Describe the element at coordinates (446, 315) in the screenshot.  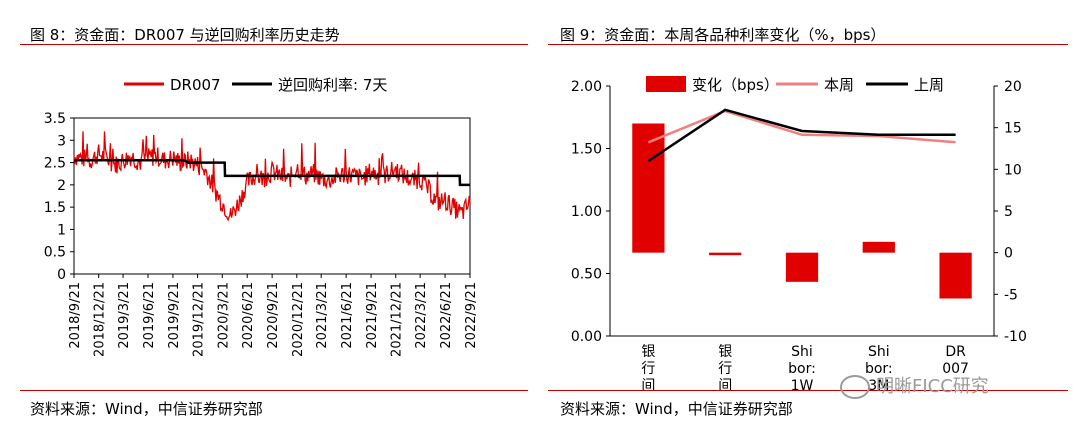
I see `x-tick-label: 2022/6/21` at that location.